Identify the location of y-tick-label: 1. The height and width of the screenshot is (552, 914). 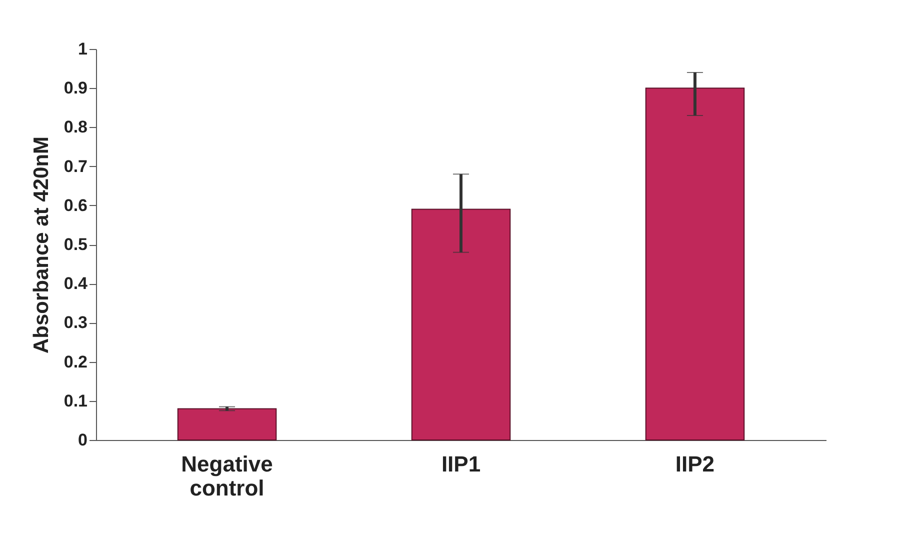
(83, 49).